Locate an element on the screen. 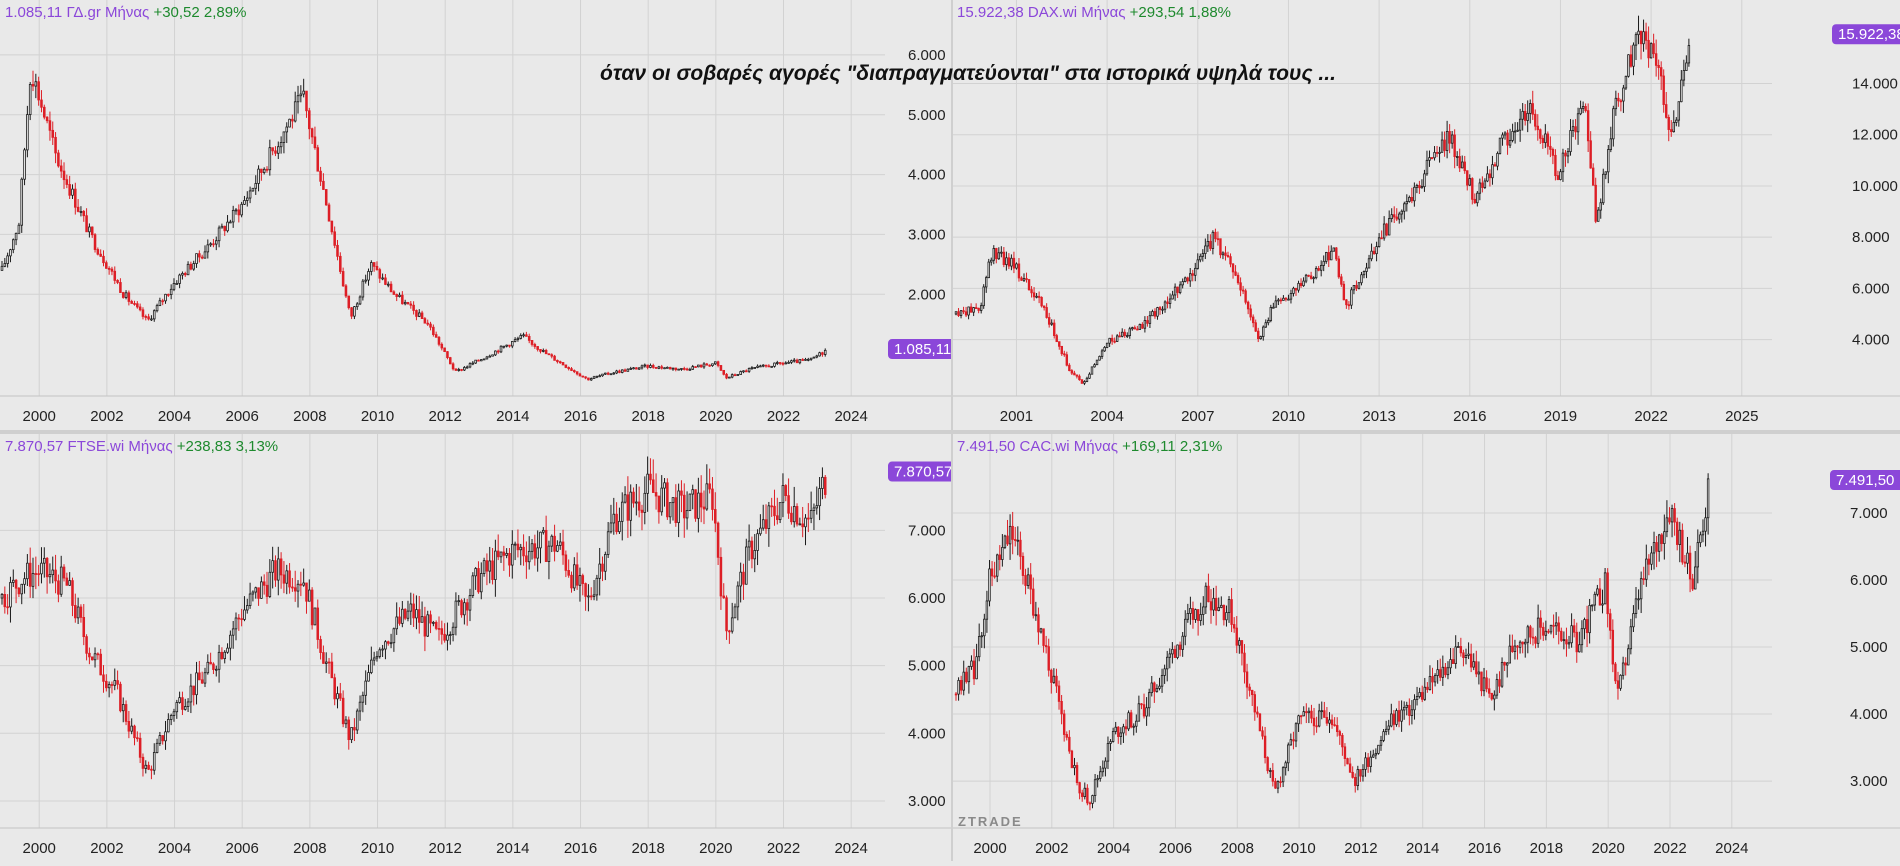 Image resolution: width=1900 pixels, height=866 pixels. instrument-name: 7.491,50 CAC.wi Μήνας is located at coordinates (1039, 446).